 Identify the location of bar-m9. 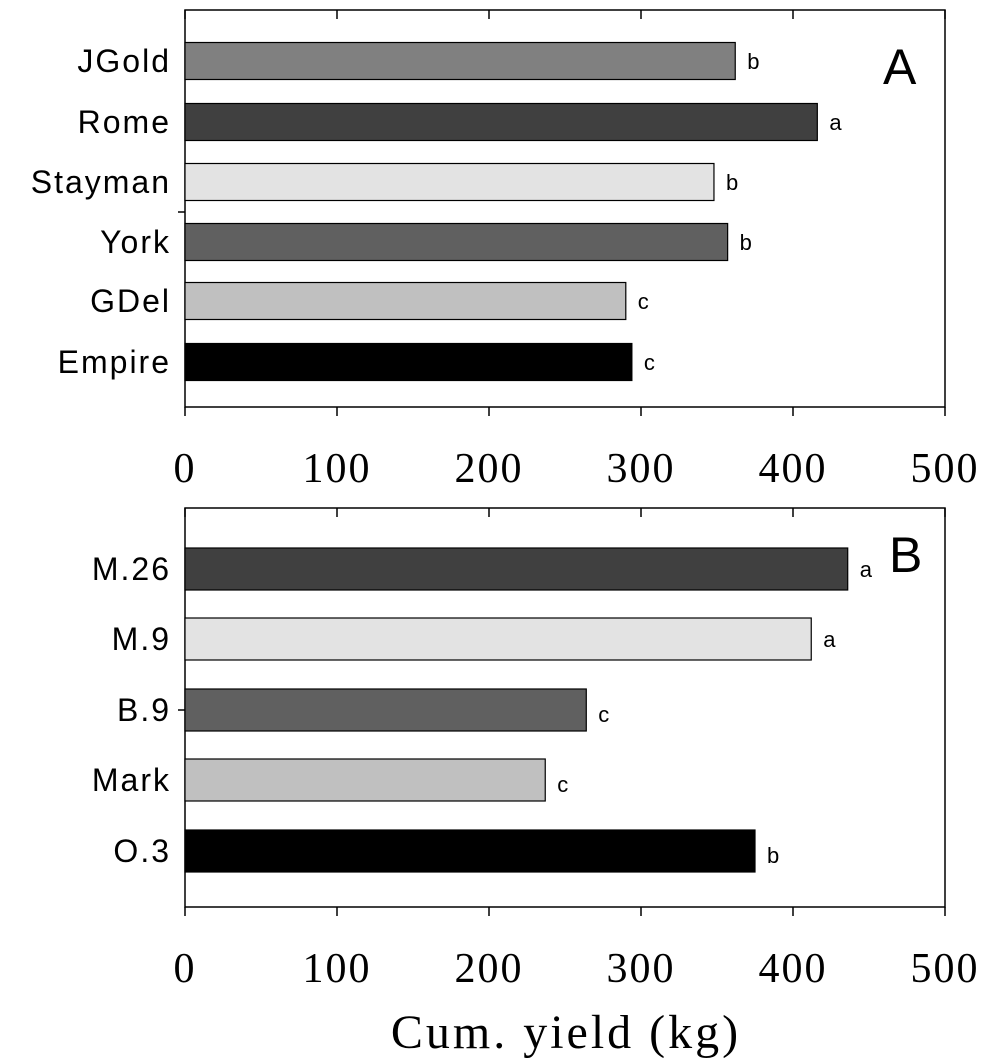
(498, 639).